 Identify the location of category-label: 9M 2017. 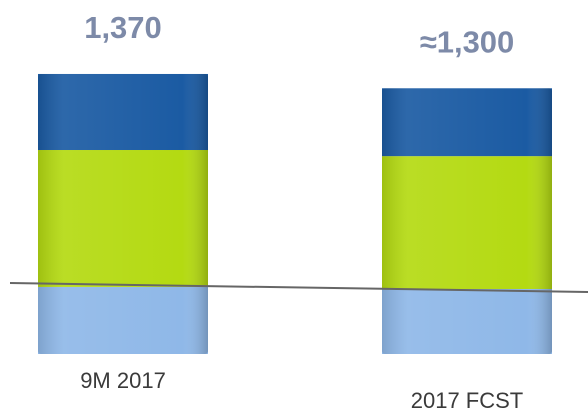
(123, 380).